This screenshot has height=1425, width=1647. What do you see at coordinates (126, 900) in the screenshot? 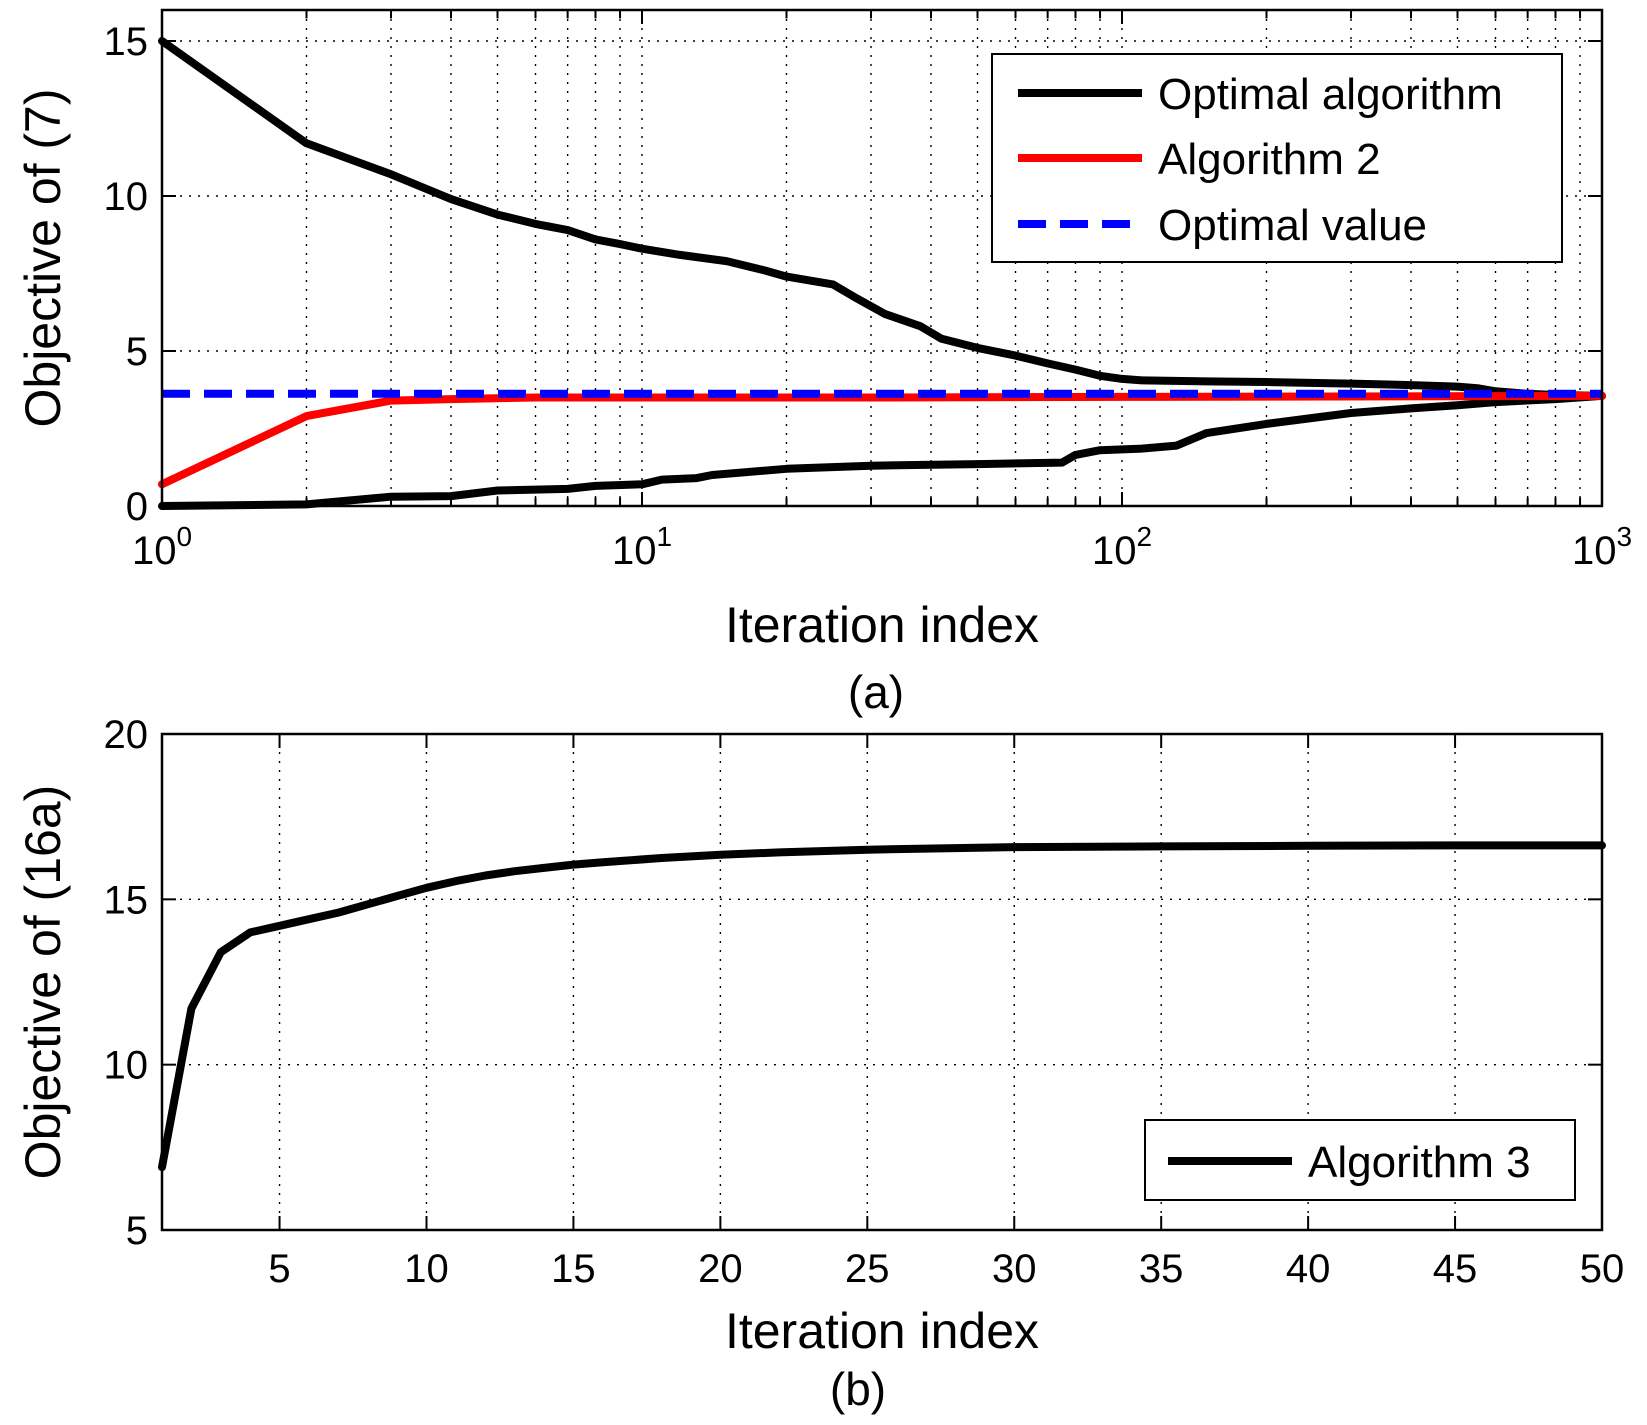
I see `b-y-tick-label: 15` at bounding box center [126, 900].